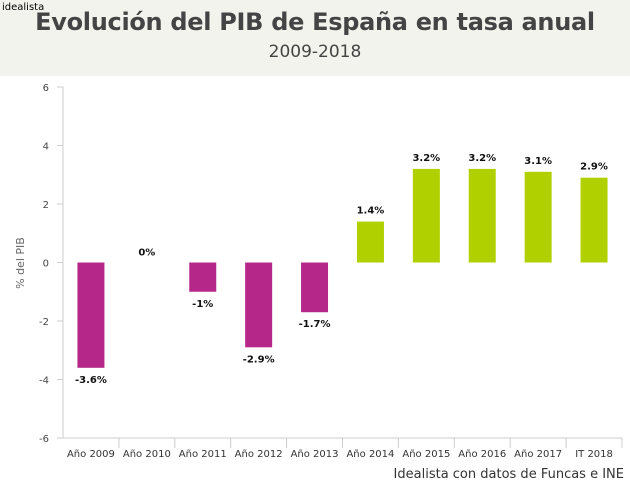 This screenshot has height=491, width=630. Describe the element at coordinates (259, 305) in the screenshot. I see `bar-Año-2012` at that location.